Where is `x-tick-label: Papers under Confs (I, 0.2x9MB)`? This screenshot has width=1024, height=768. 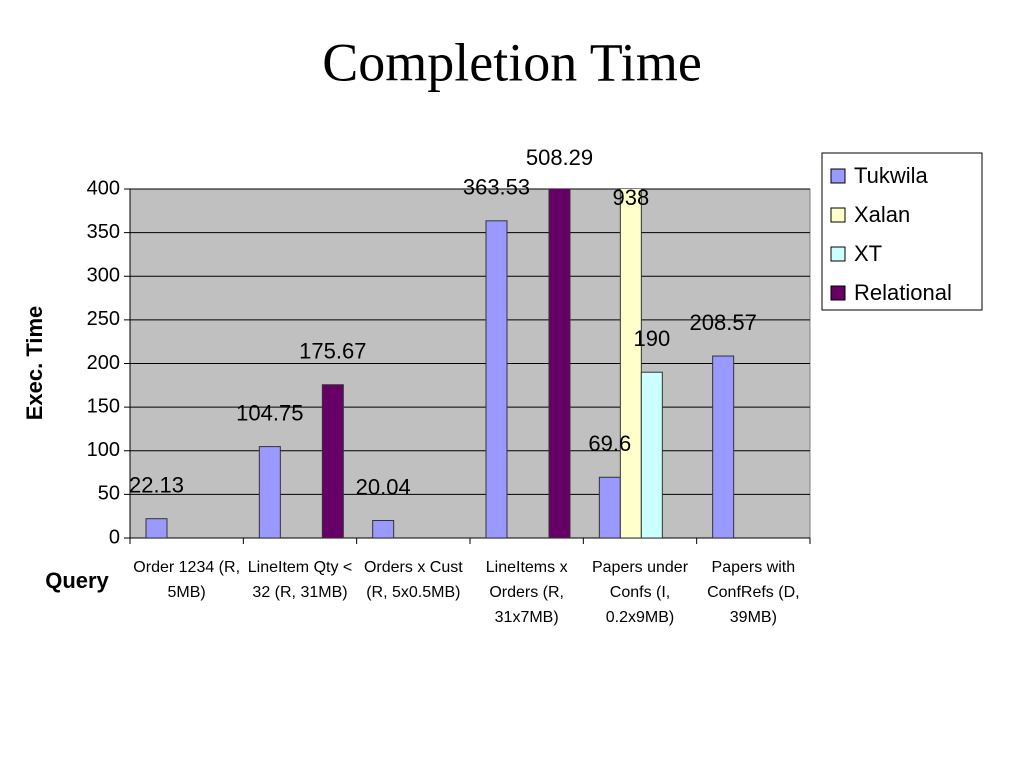
x-tick-label: Papers under Confs (I, 0.2x9MB) is located at coordinates (640, 592).